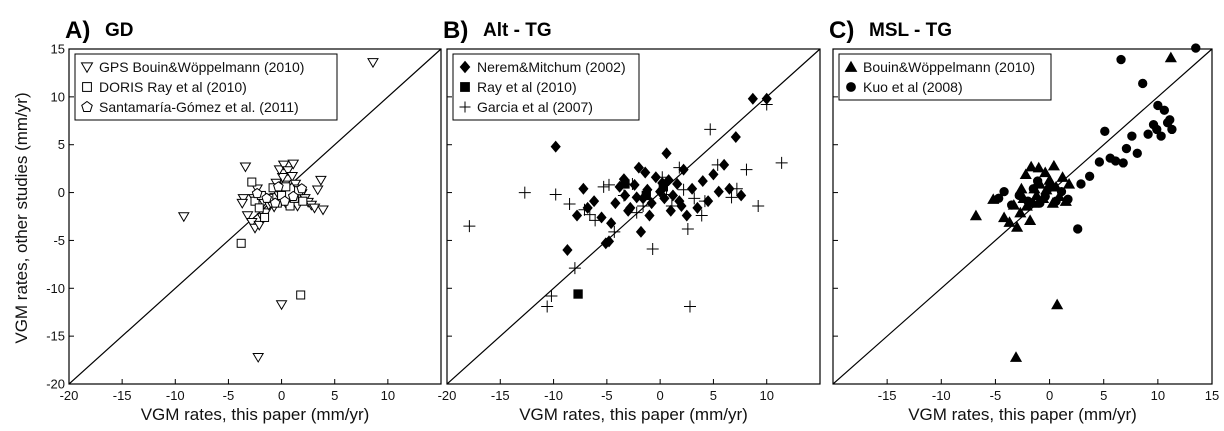  Describe the element at coordinates (334, 395) in the screenshot. I see `x-tick-label: 5` at that location.